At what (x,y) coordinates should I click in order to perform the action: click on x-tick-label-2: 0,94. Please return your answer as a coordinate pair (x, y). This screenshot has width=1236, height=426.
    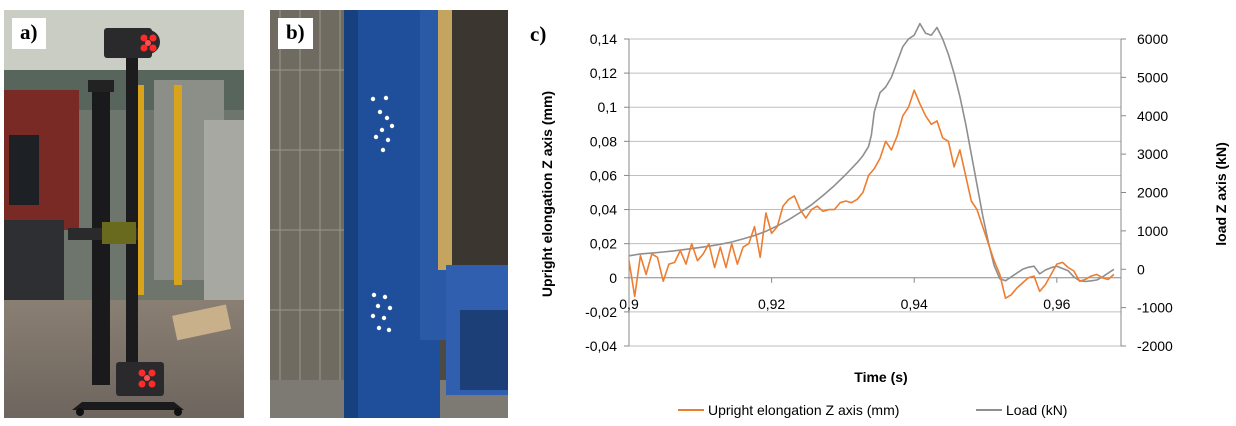
    Looking at the image, I should click on (914, 304).